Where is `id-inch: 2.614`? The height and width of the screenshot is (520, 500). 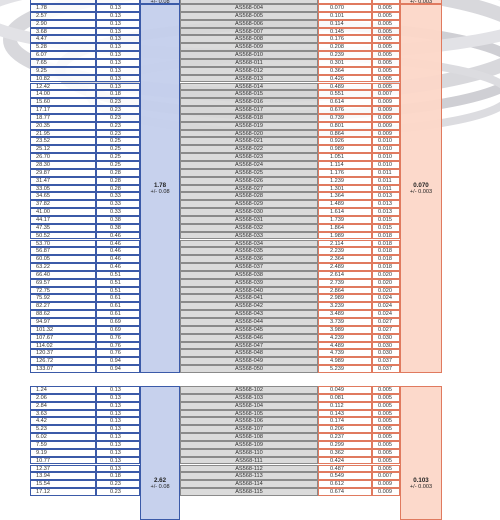
id-inch: 2.614 is located at coordinates (345, 274).